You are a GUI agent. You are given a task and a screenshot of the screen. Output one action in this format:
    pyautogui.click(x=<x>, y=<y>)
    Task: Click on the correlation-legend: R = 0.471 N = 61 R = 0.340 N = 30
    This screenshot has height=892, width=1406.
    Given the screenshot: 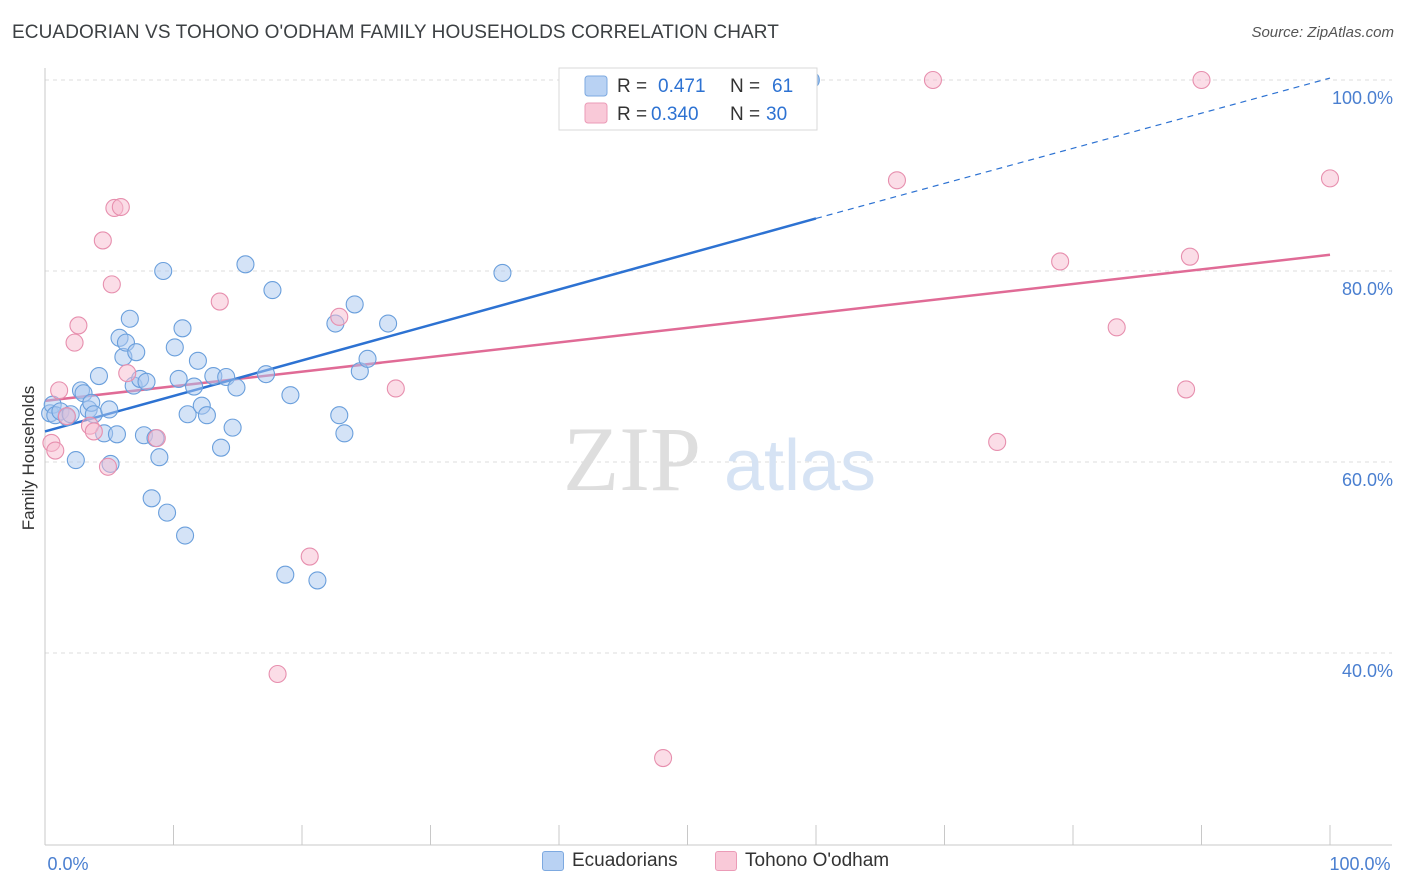 What is the action you would take?
    pyautogui.click(x=688, y=99)
    